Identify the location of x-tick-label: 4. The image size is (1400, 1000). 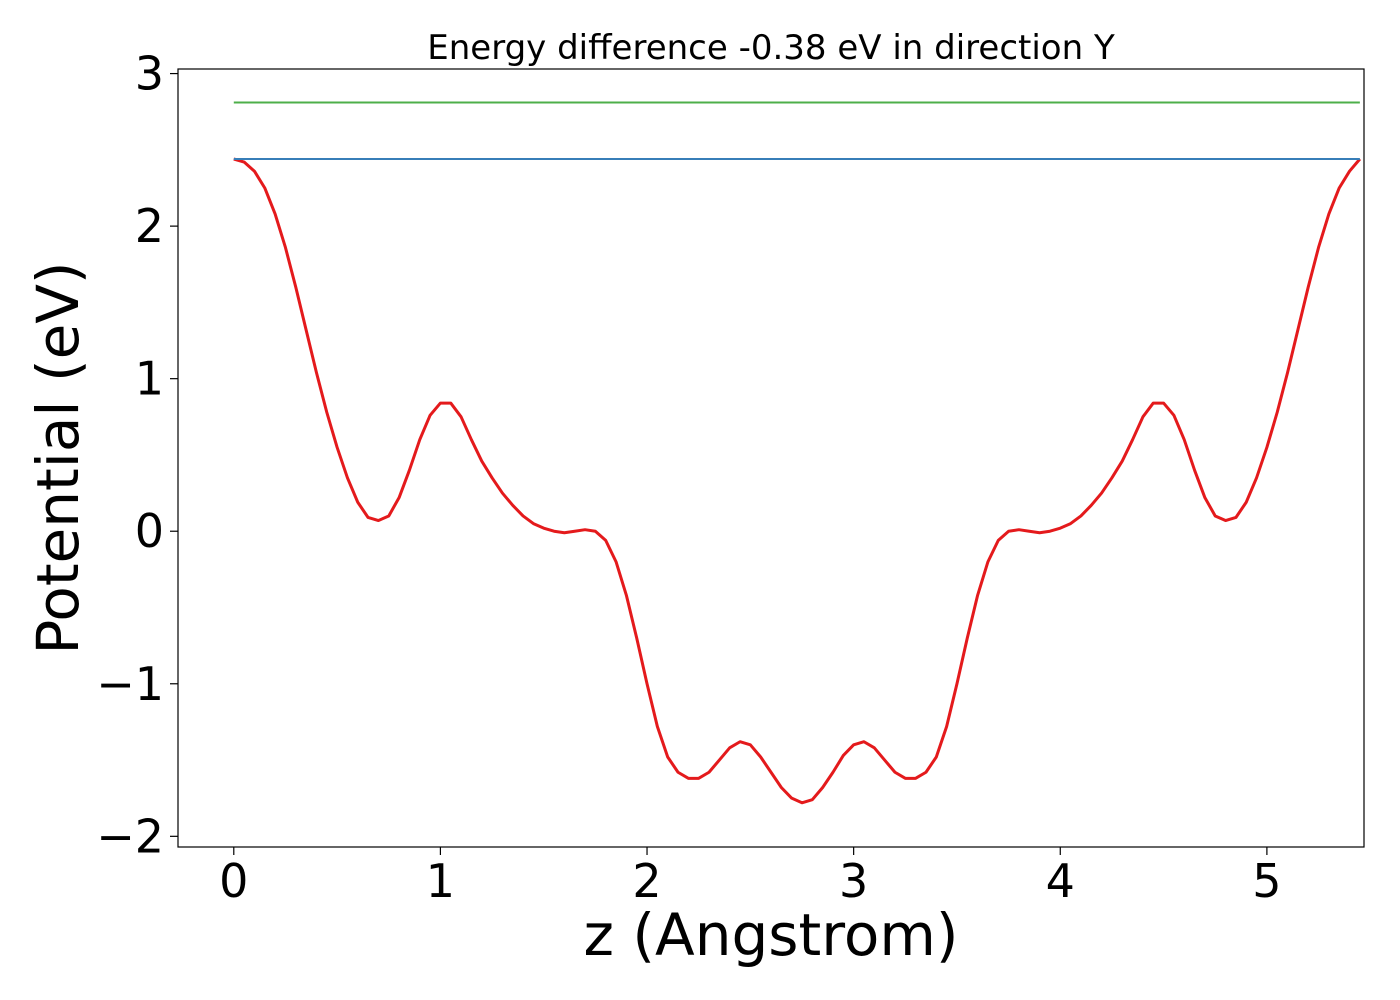
(1060, 881).